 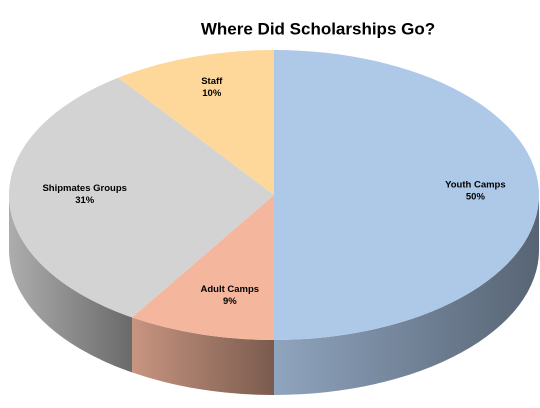 What do you see at coordinates (212, 93) in the screenshot?
I see `slice-value-label: 10%` at bounding box center [212, 93].